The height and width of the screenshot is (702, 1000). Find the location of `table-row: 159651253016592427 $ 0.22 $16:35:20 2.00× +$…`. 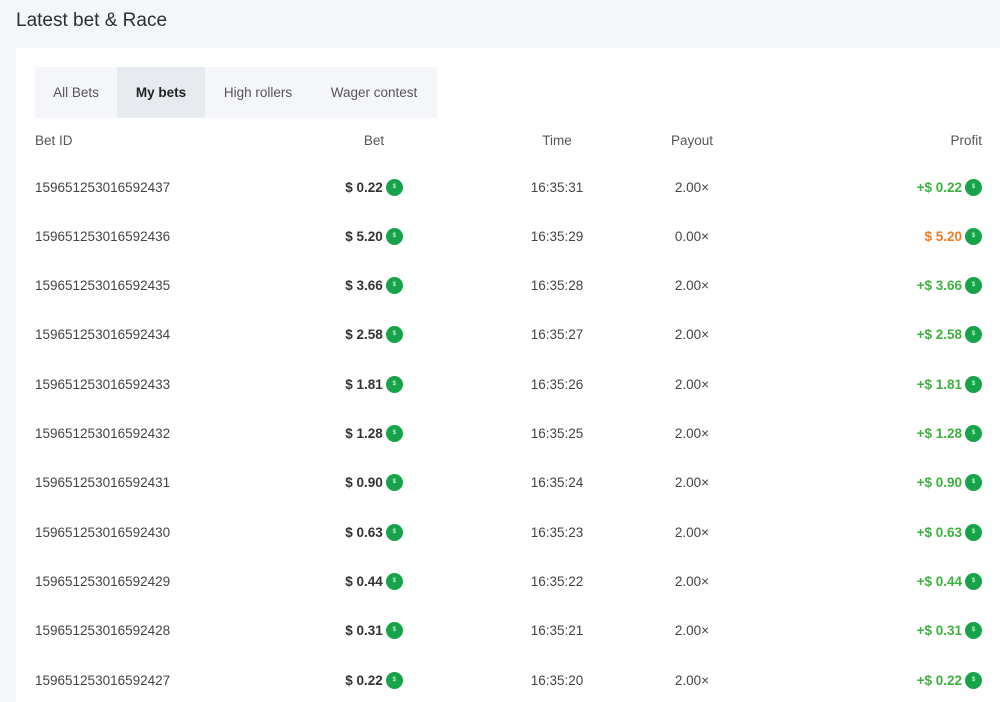

table-row: 159651253016592427 $ 0.22 $16:35:20 2.00× +$… is located at coordinates (508, 680).